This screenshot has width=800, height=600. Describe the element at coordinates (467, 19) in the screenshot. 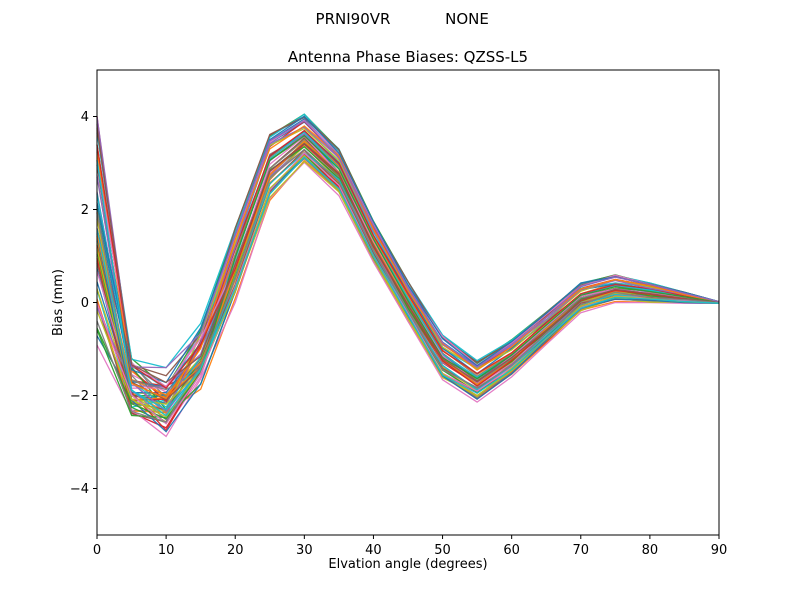

I see `suptitle-right: NONE` at that location.